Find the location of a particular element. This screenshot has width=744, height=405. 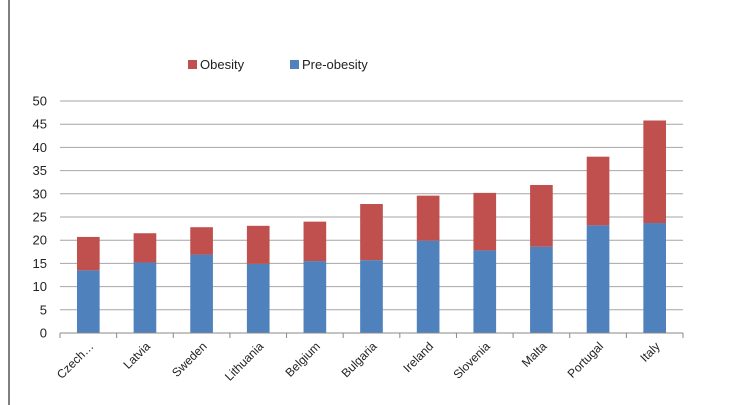

y-tick-label: 50 is located at coordinates (40, 101).